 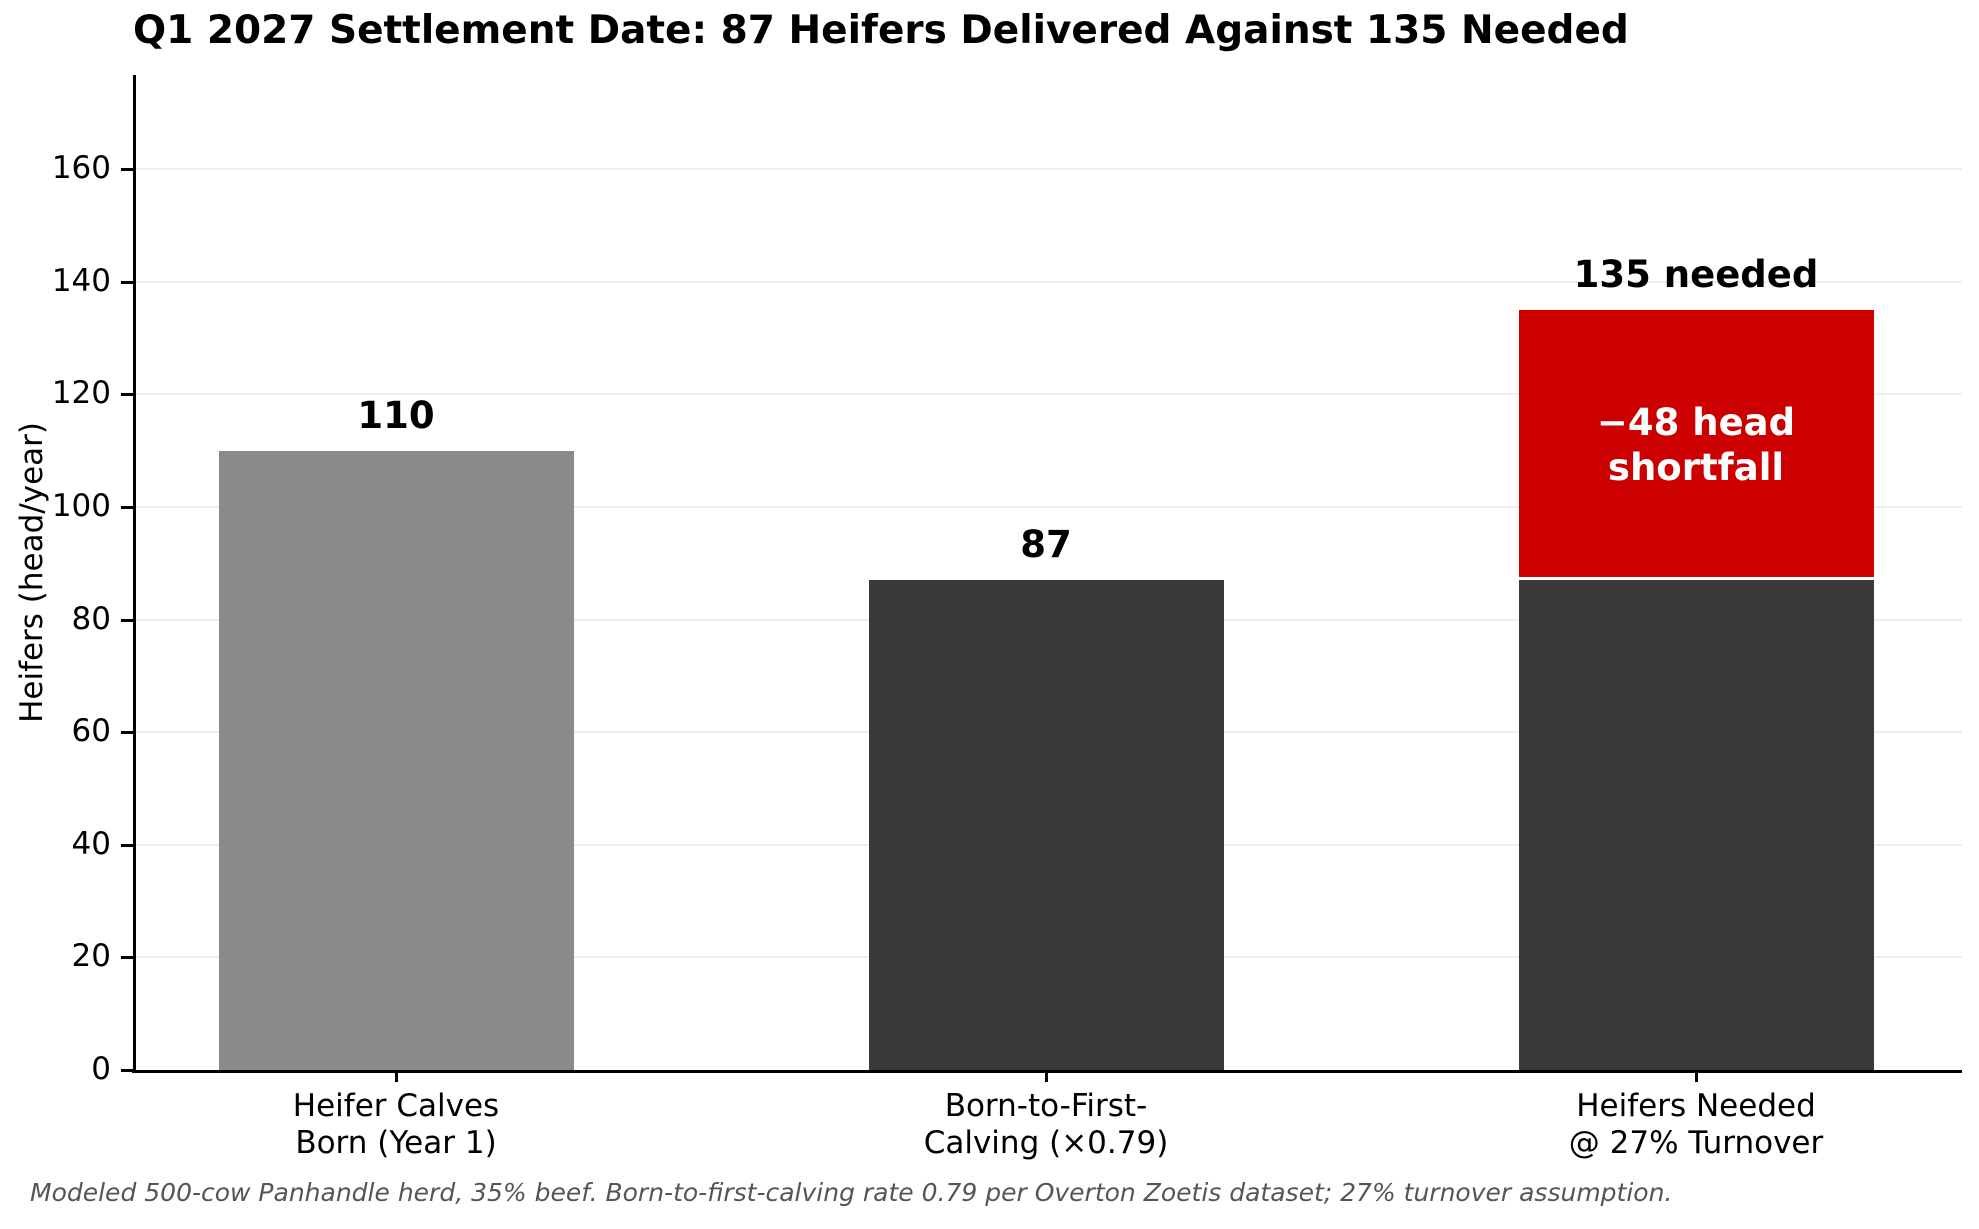 What do you see at coordinates (81, 393) in the screenshot?
I see `y-tick-label-120: 120` at bounding box center [81, 393].